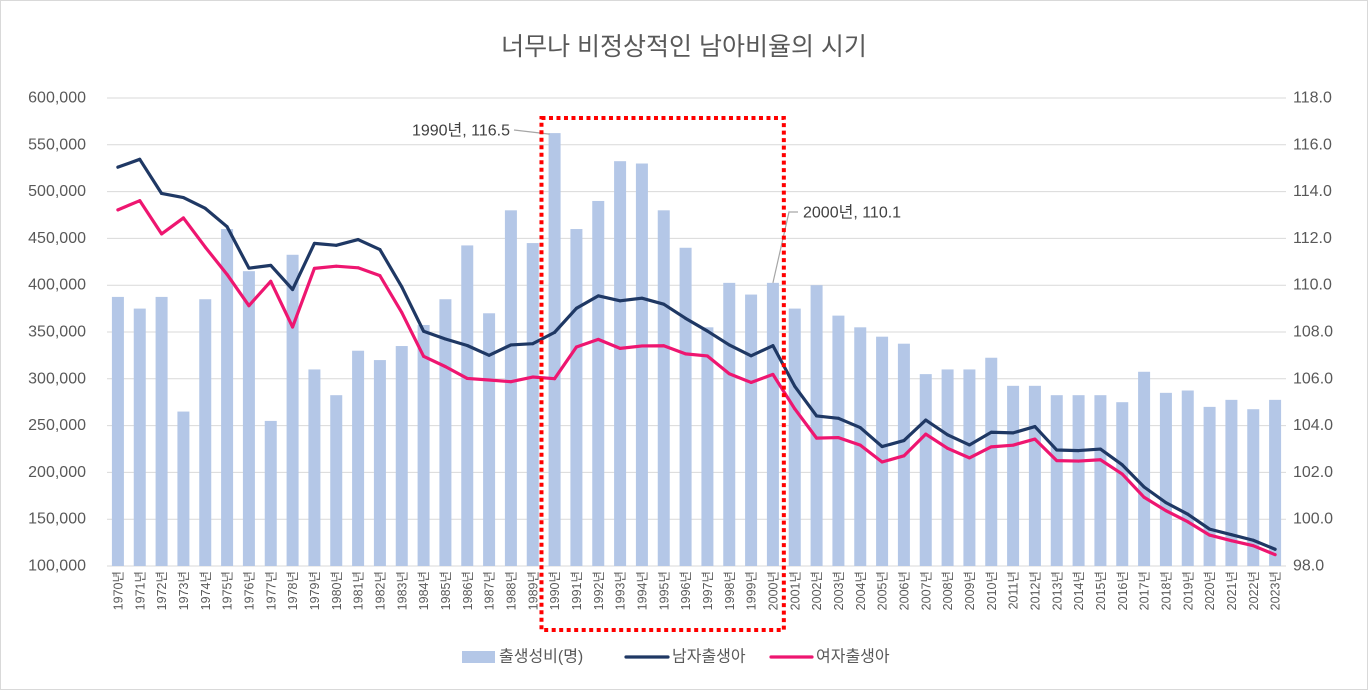 This screenshot has height=690, width=1368. What do you see at coordinates (57, 472) in the screenshot?
I see `left-axis-tick-label: 200,000` at bounding box center [57, 472].